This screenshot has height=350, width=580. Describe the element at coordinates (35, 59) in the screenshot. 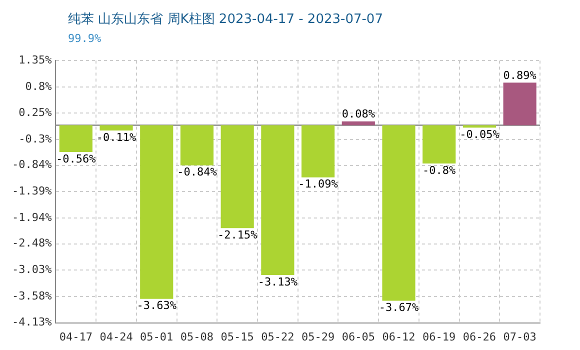

I see `y-tick-label: 1.35%` at that location.